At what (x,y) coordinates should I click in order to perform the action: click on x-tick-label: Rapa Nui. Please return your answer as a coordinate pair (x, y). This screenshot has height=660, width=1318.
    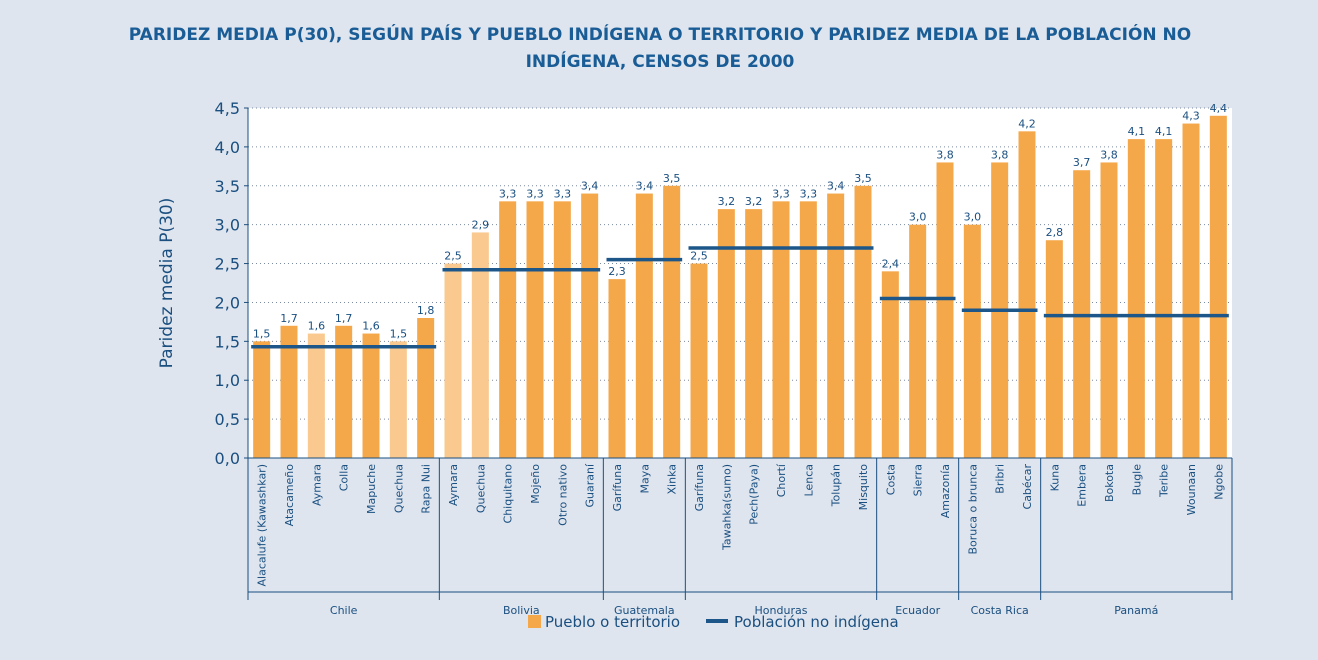
    Looking at the image, I should click on (426, 489).